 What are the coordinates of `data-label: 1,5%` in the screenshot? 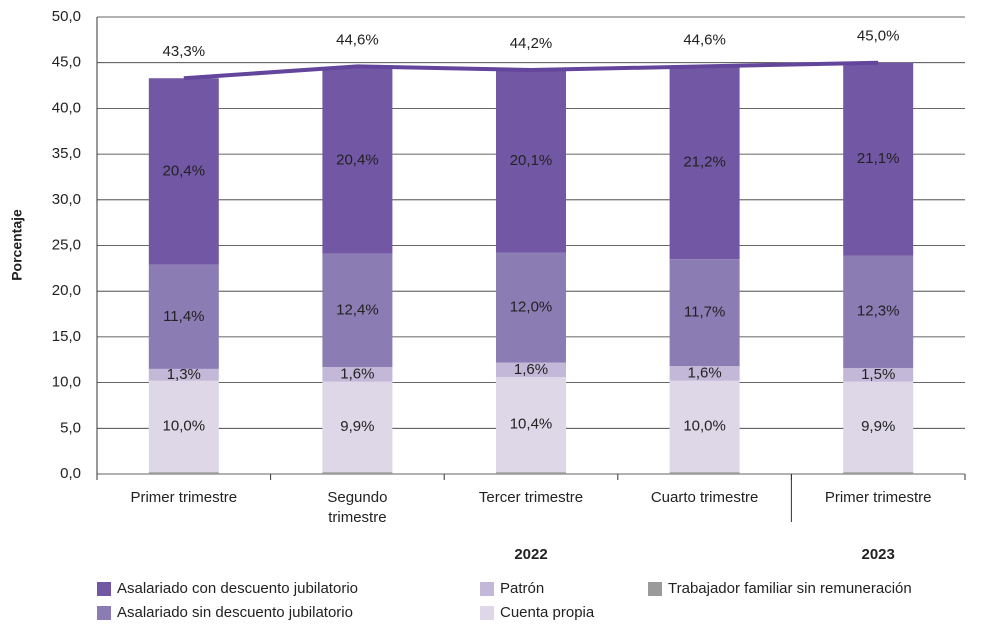 It's located at (878, 374).